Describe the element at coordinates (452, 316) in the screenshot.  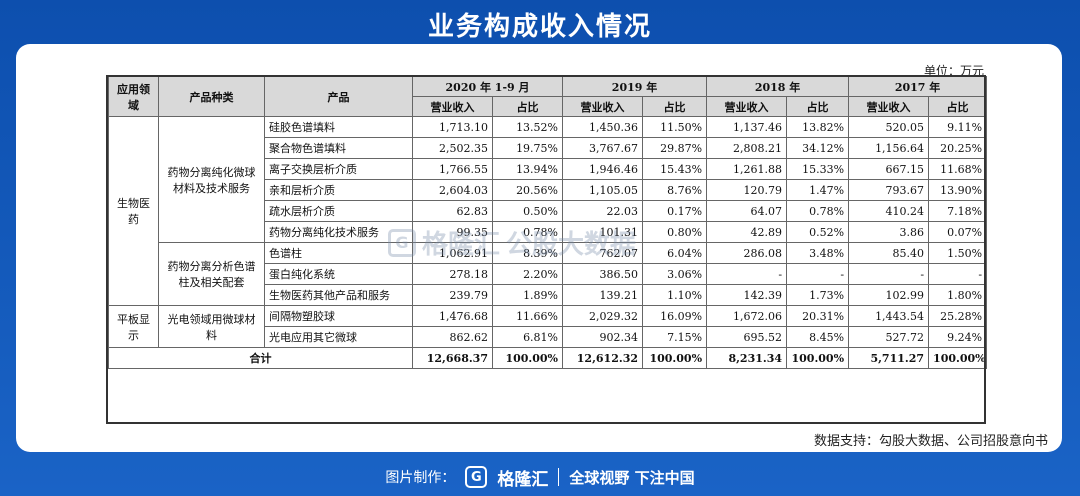
I see `revenue-cell: 1,476.68` at that location.